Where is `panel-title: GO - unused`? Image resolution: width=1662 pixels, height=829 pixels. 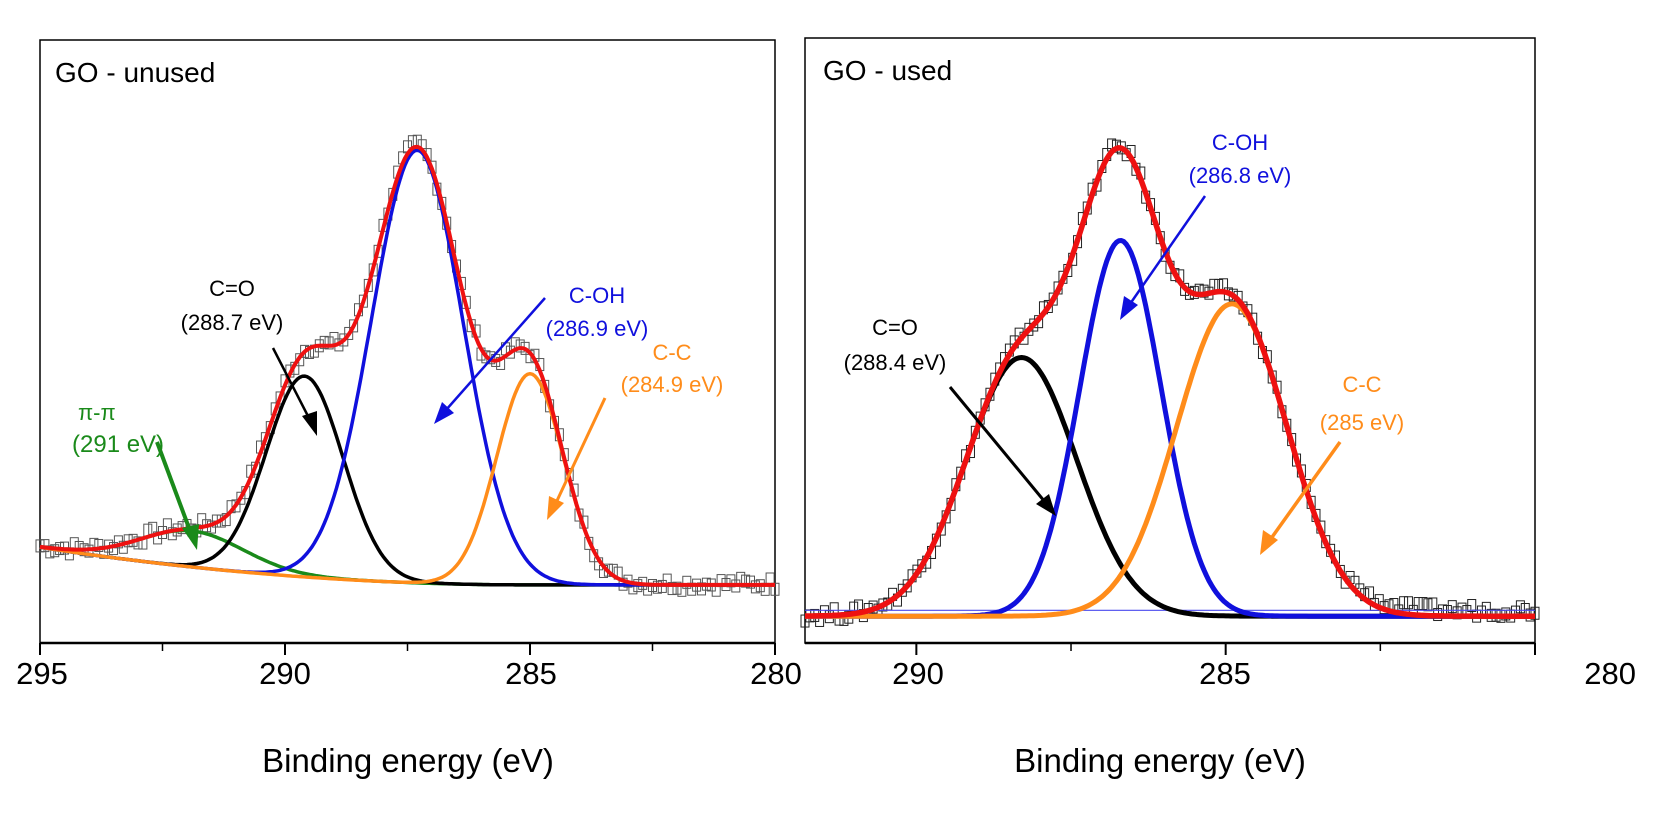 panel-title: GO - unused is located at coordinates (135, 72).